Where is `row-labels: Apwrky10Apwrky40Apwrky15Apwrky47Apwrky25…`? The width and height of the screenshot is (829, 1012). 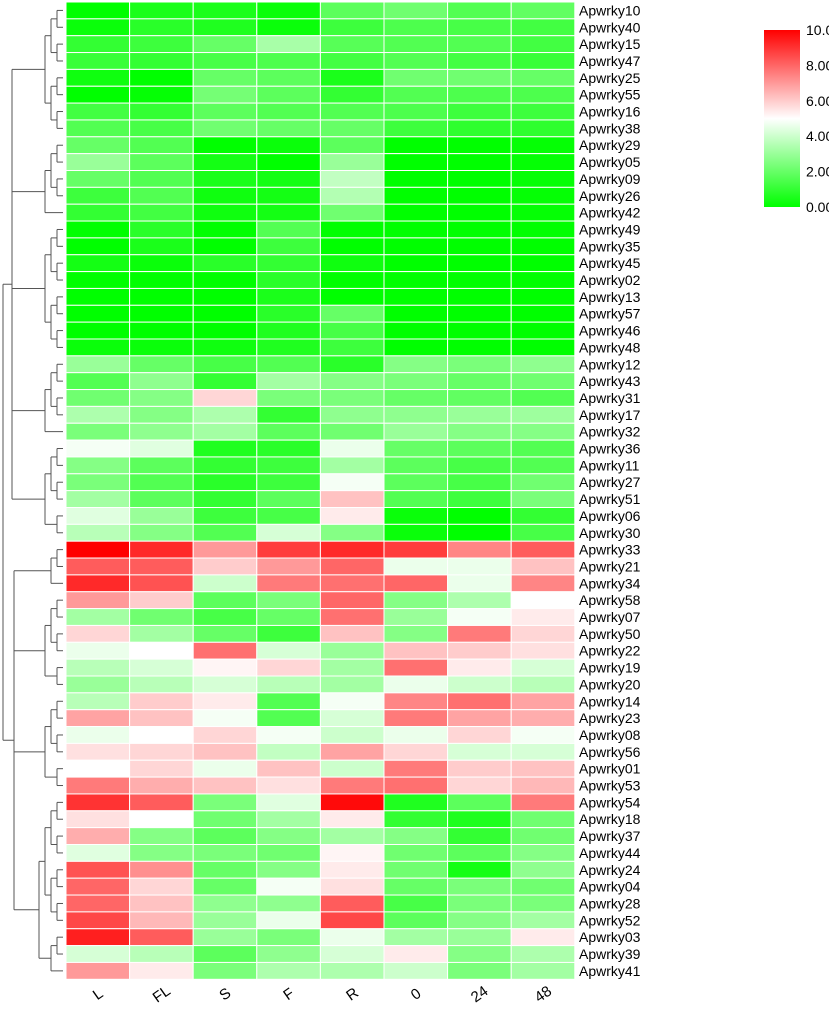 row-labels: Apwrky10Apwrky40Apwrky15Apwrky47Apwrky25… is located at coordinates (610, 490).